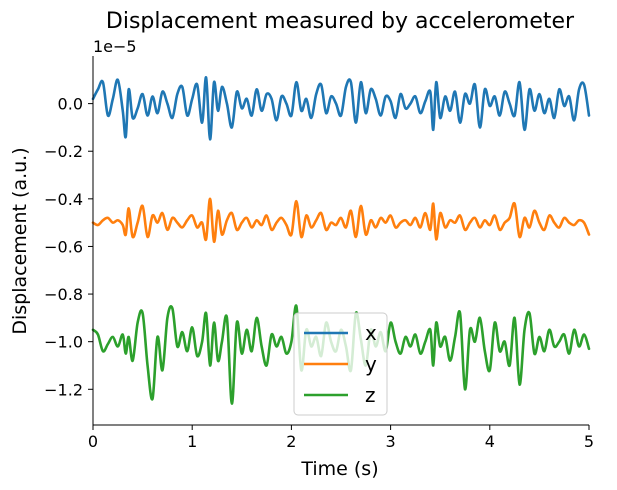  What do you see at coordinates (340, 364) in the screenshot?
I see `legend: xyz` at bounding box center [340, 364].